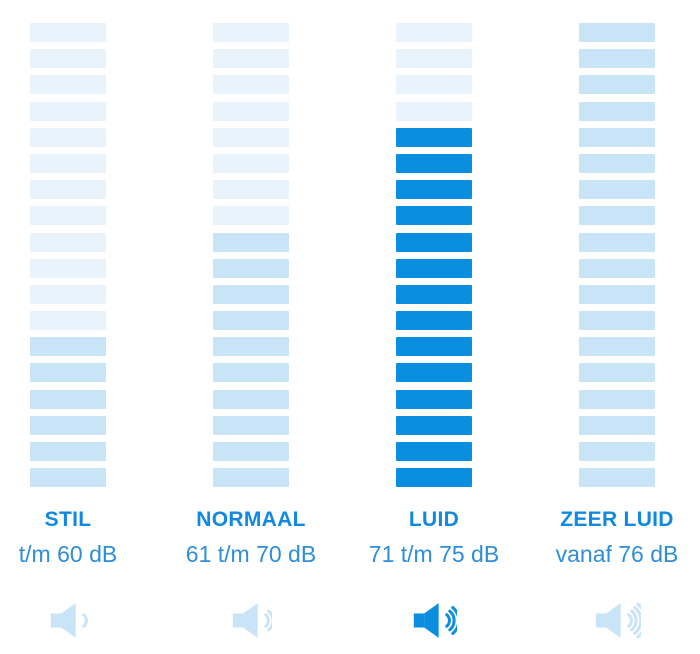 The height and width of the screenshot is (654, 700). Describe the element at coordinates (617, 520) in the screenshot. I see `level-title-label: ZEER LUID` at that location.